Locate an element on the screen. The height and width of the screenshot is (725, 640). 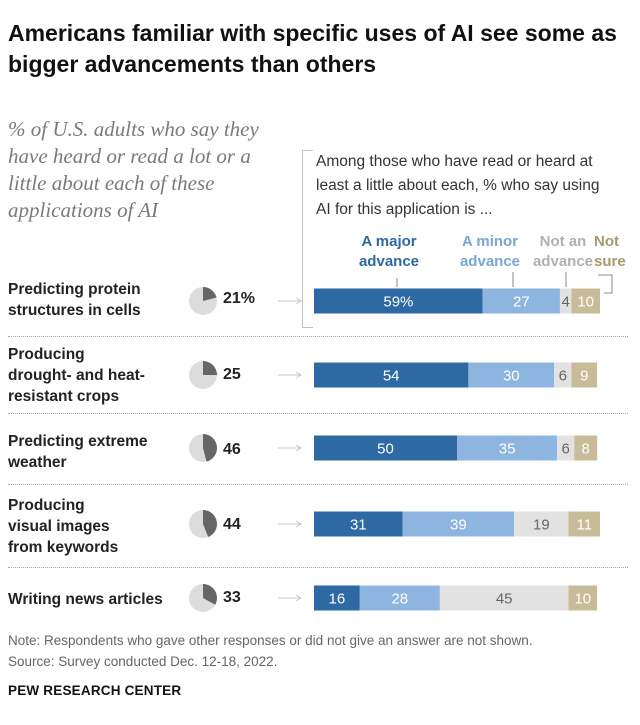
bar-label-notsure-weather: 8 is located at coordinates (586, 449).